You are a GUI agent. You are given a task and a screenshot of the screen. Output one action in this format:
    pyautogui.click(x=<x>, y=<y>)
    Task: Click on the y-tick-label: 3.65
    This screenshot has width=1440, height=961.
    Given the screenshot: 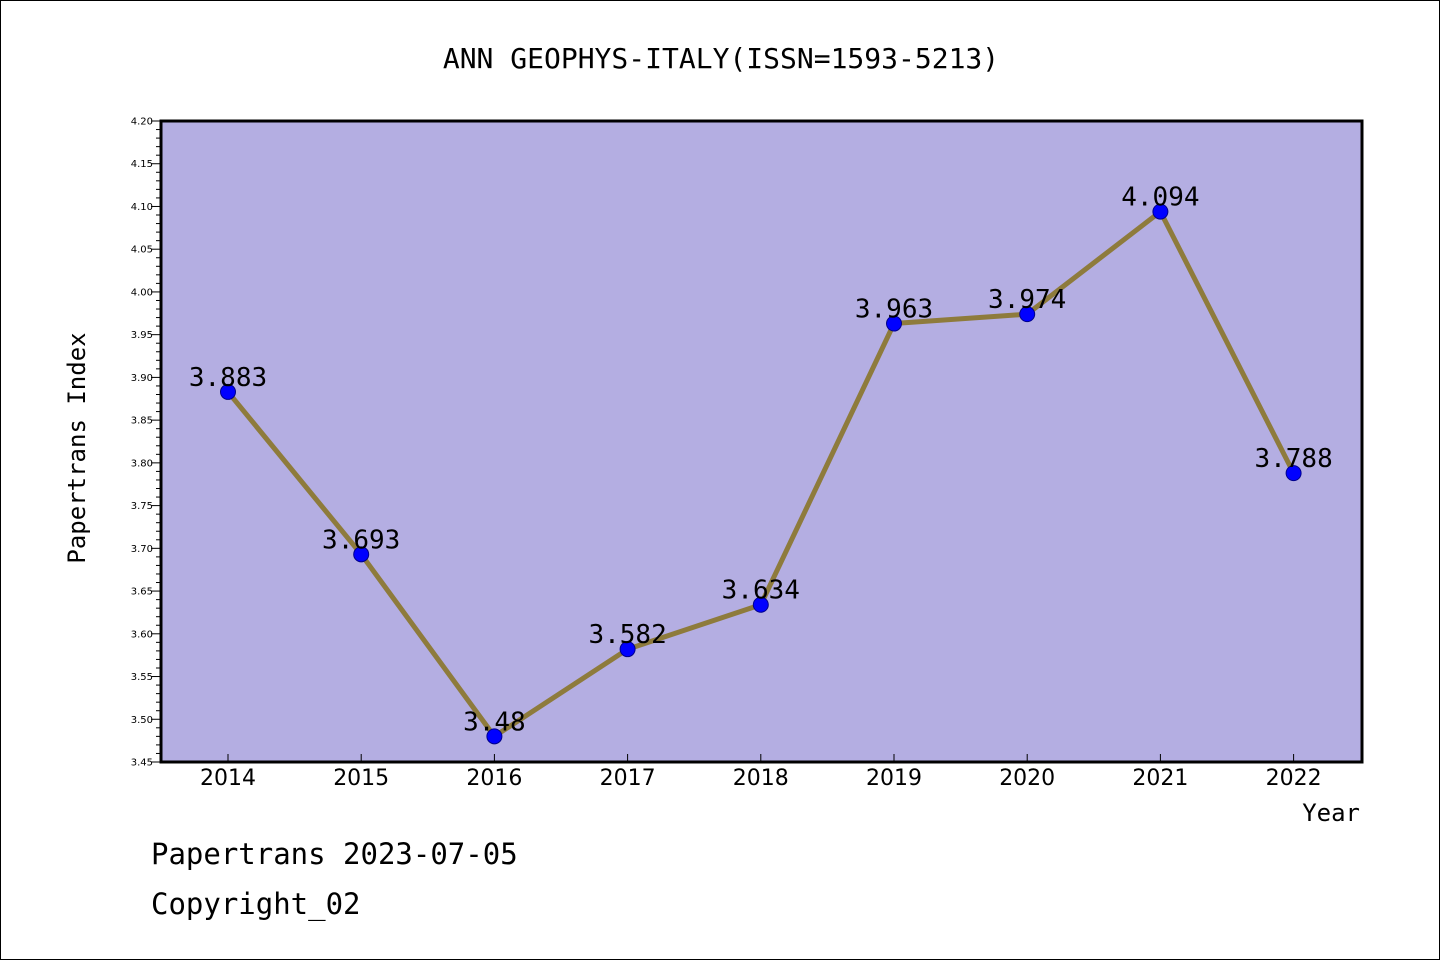 What is the action you would take?
    pyautogui.click(x=142, y=592)
    